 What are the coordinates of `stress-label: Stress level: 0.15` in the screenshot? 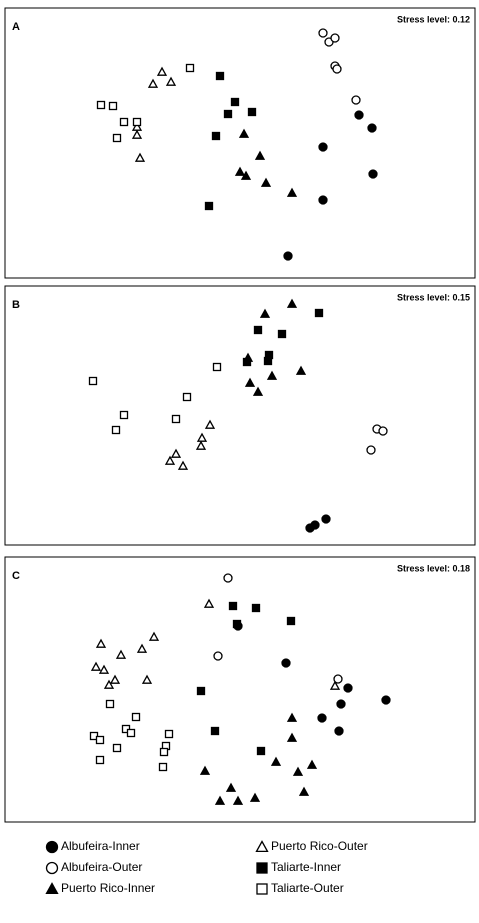 It's located at (433, 297).